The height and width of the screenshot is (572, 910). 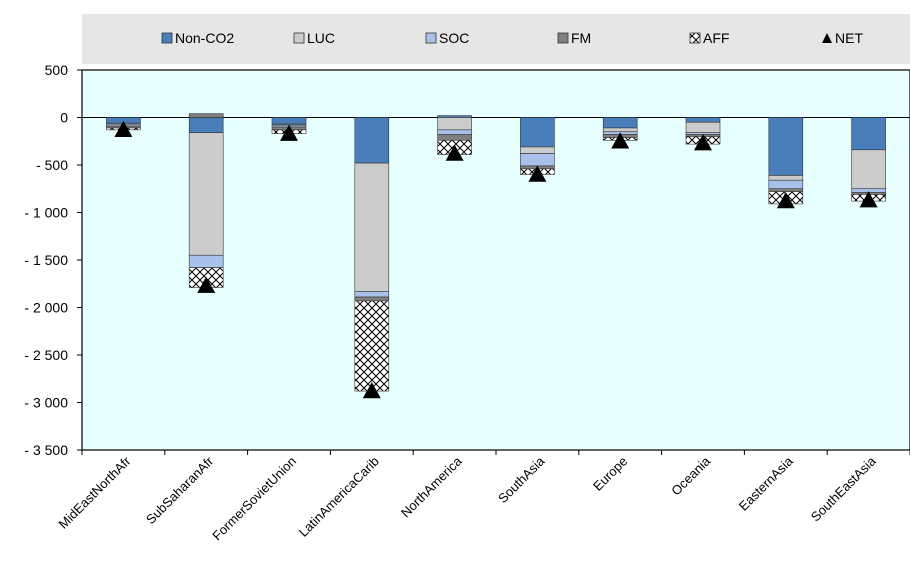 I want to click on legend-marker-triangle, so click(x=827, y=38).